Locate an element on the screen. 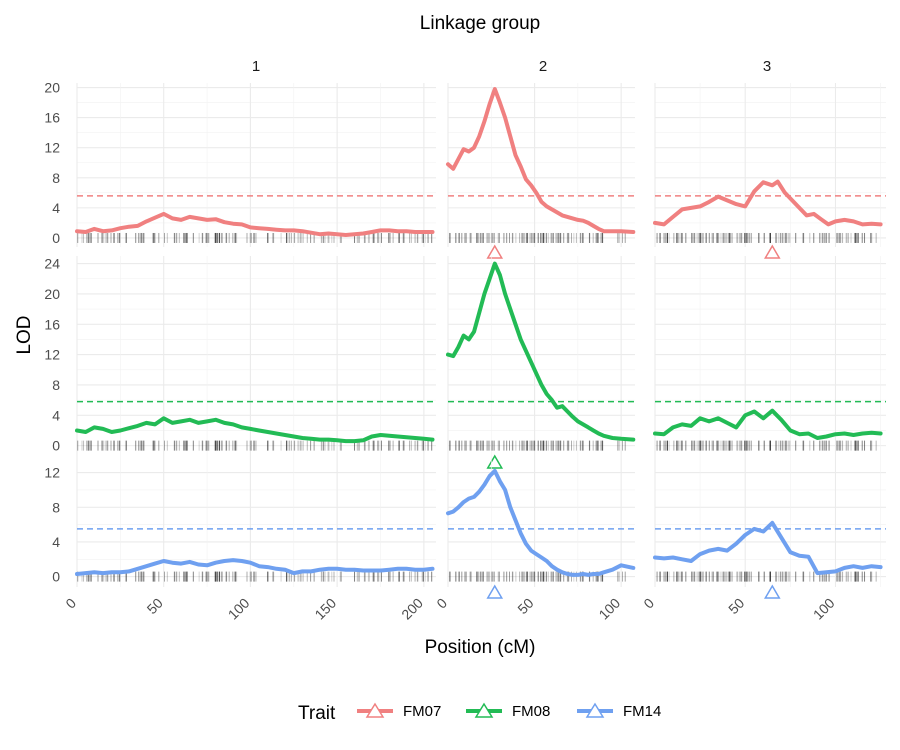 This screenshot has width=900, height=750. x-axis-label: Position (cM) is located at coordinates (480, 647).